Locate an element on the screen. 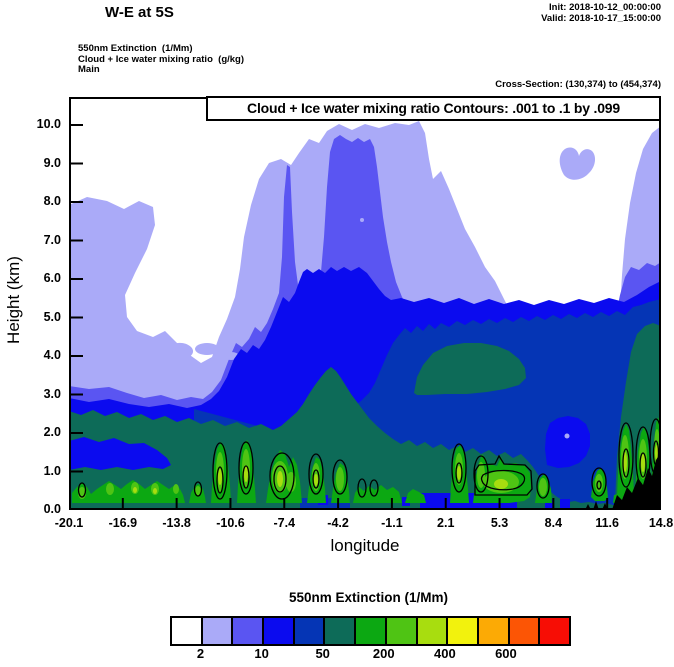 This screenshot has height=667, width=674. x-tick-label: 8.4 is located at coordinates (553, 523).